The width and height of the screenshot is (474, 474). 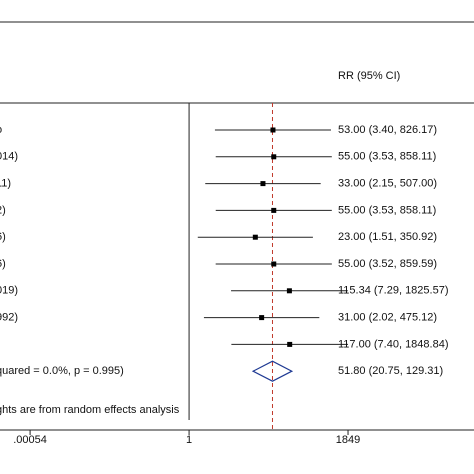 What do you see at coordinates (387, 130) in the screenshot?
I see `value-label: 53.00 (3.40, 826.17)` at bounding box center [387, 130].